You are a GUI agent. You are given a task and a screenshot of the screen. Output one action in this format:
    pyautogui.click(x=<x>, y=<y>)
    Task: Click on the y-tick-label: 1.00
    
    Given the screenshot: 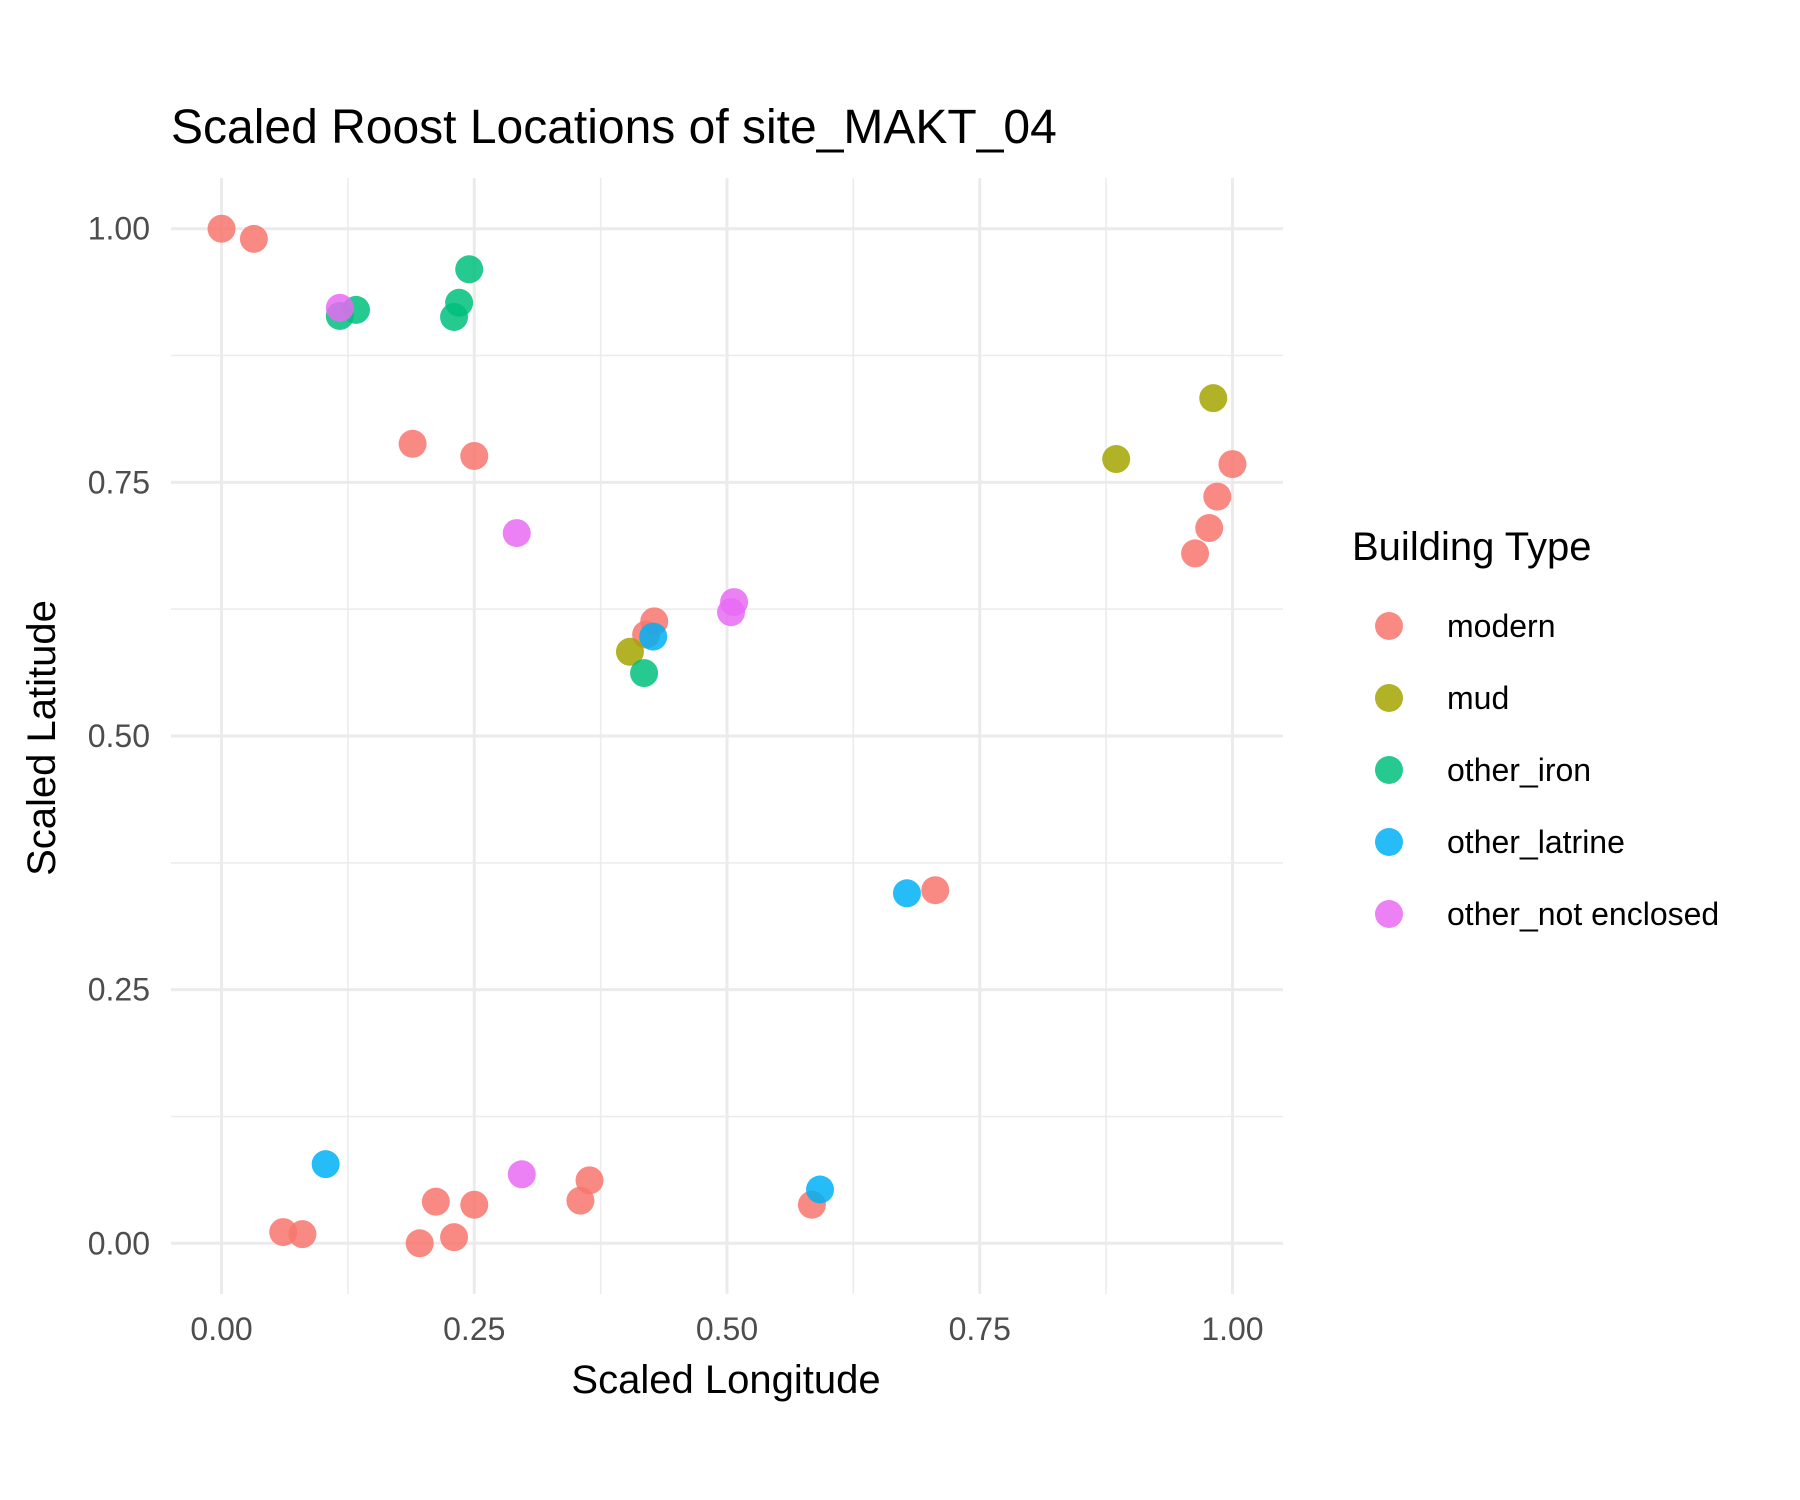 What is the action you would take?
    pyautogui.click(x=119, y=229)
    